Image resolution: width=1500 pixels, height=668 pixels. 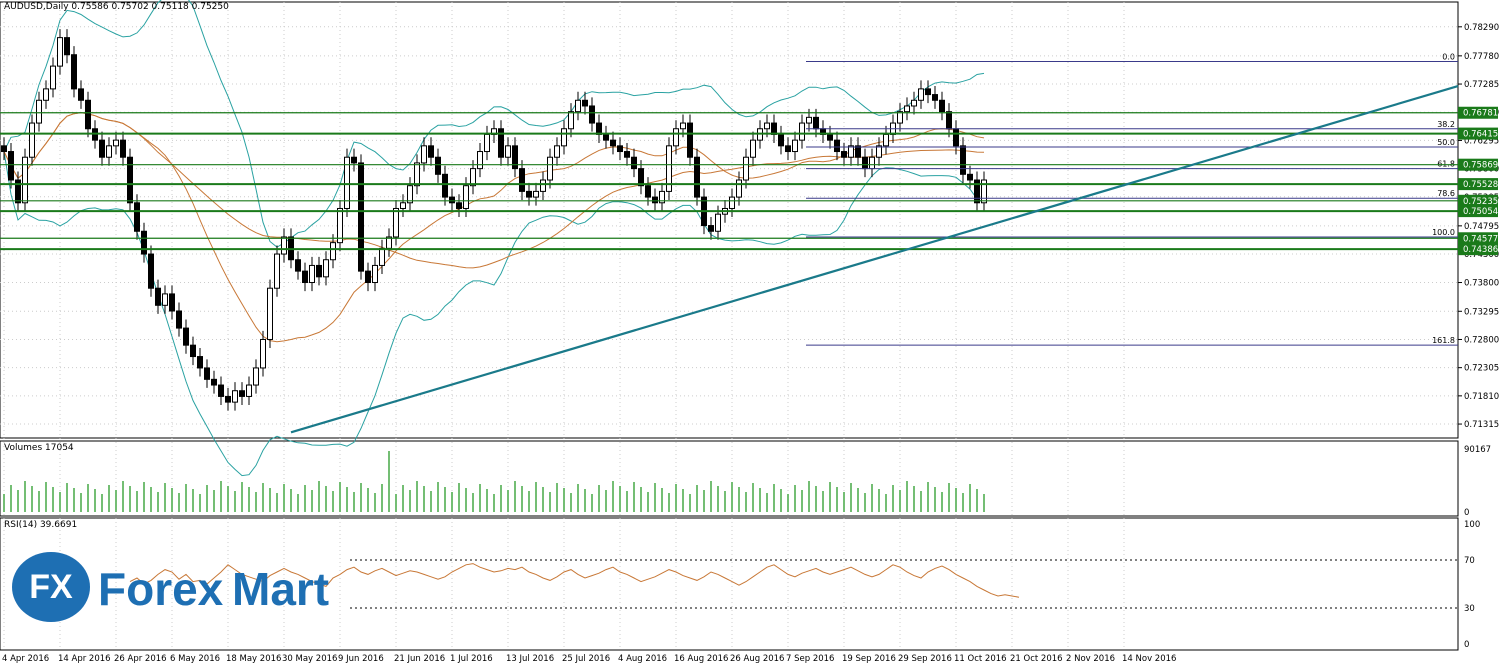 What do you see at coordinates (1481, 28) in the screenshot?
I see `price-tick-label: 0.78290` at bounding box center [1481, 28].